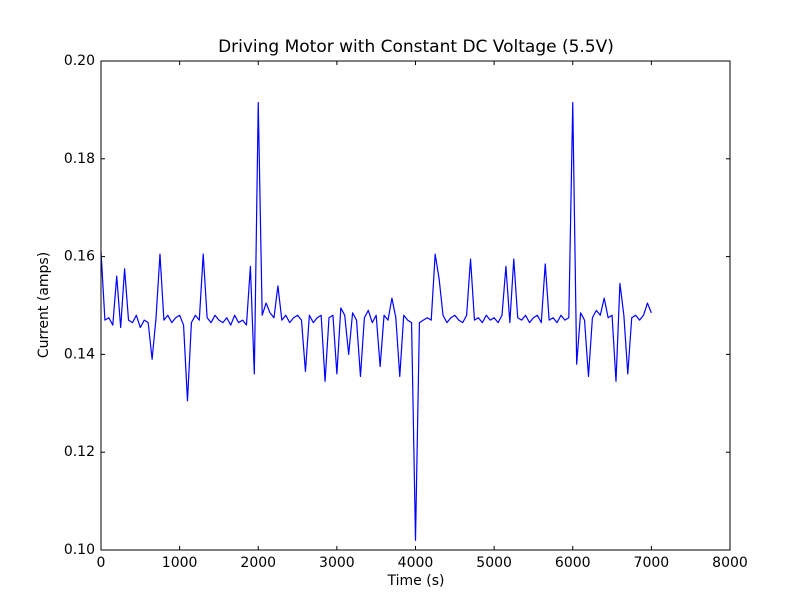 The height and width of the screenshot is (612, 812). I want to click on x-tick-label: 1000, so click(180, 563).